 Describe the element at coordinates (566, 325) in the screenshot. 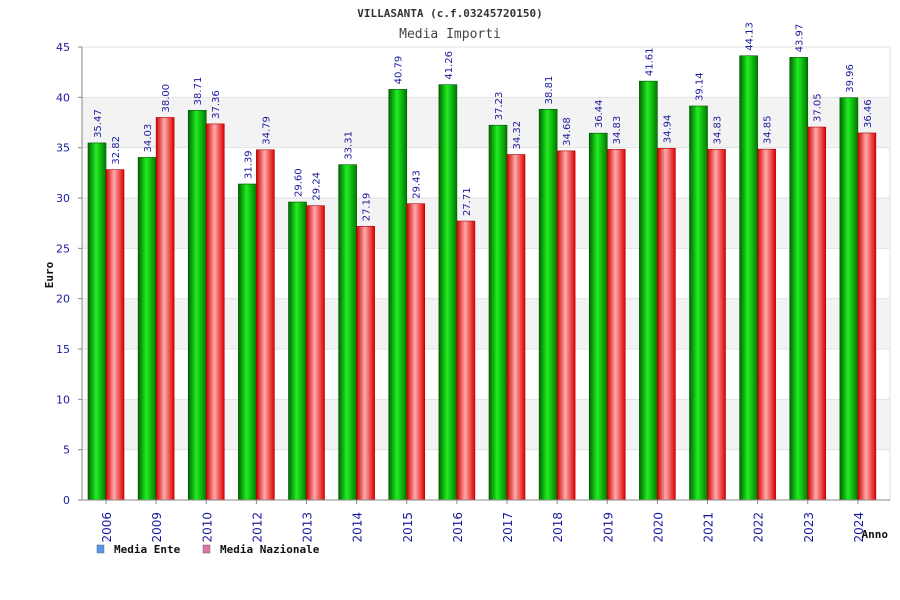

I see `bar-media-nazionale-2018` at that location.